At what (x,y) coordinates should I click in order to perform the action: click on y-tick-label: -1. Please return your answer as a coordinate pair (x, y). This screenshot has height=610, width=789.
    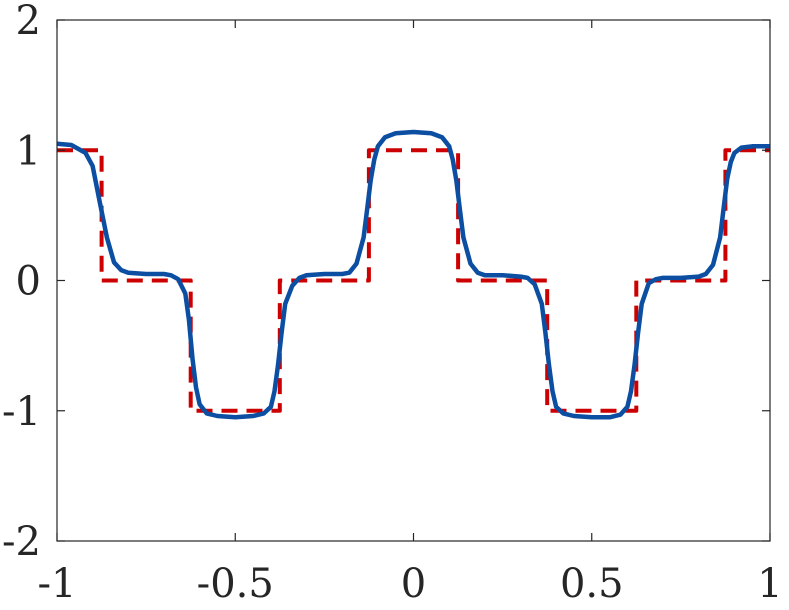
    Looking at the image, I should click on (21, 412).